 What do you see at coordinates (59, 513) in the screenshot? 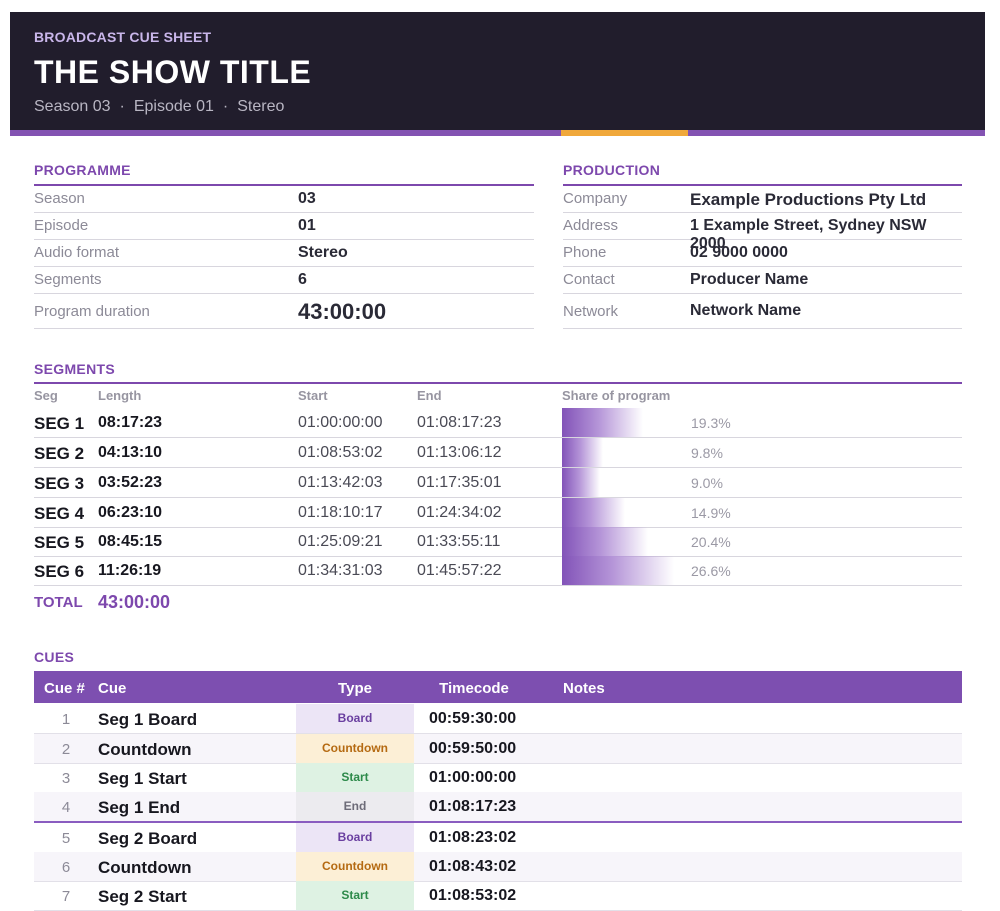
I see `segment-id: SEG 4` at bounding box center [59, 513].